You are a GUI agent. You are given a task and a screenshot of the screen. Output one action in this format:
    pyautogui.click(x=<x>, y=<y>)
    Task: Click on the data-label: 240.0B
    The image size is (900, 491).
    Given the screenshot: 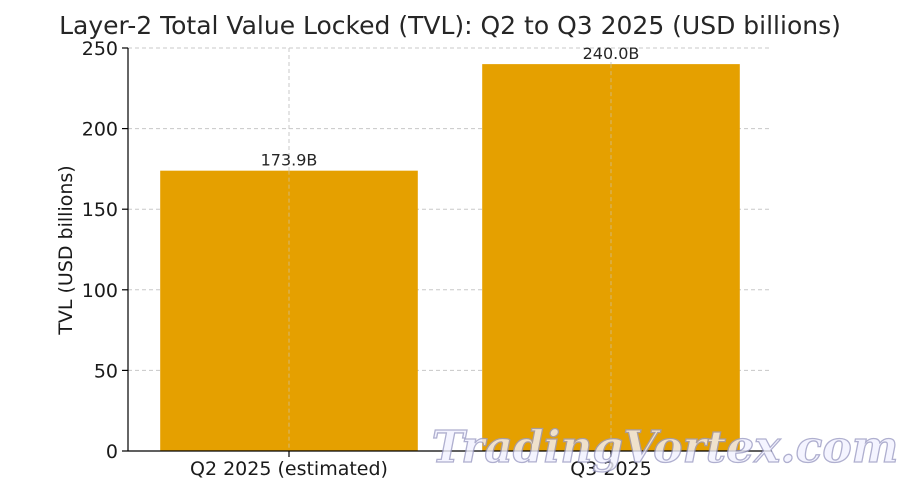 What is the action you would take?
    pyautogui.click(x=611, y=53)
    